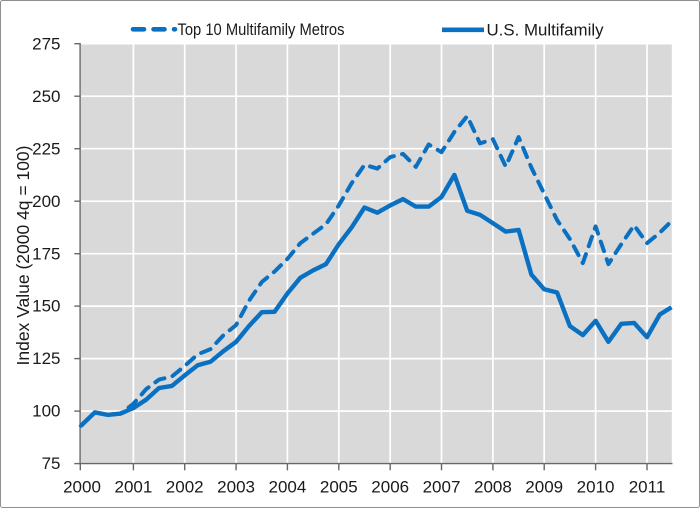 Image resolution: width=700 pixels, height=513 pixels. What do you see at coordinates (236, 487) in the screenshot?
I see `svg-text: 2003` at bounding box center [236, 487].